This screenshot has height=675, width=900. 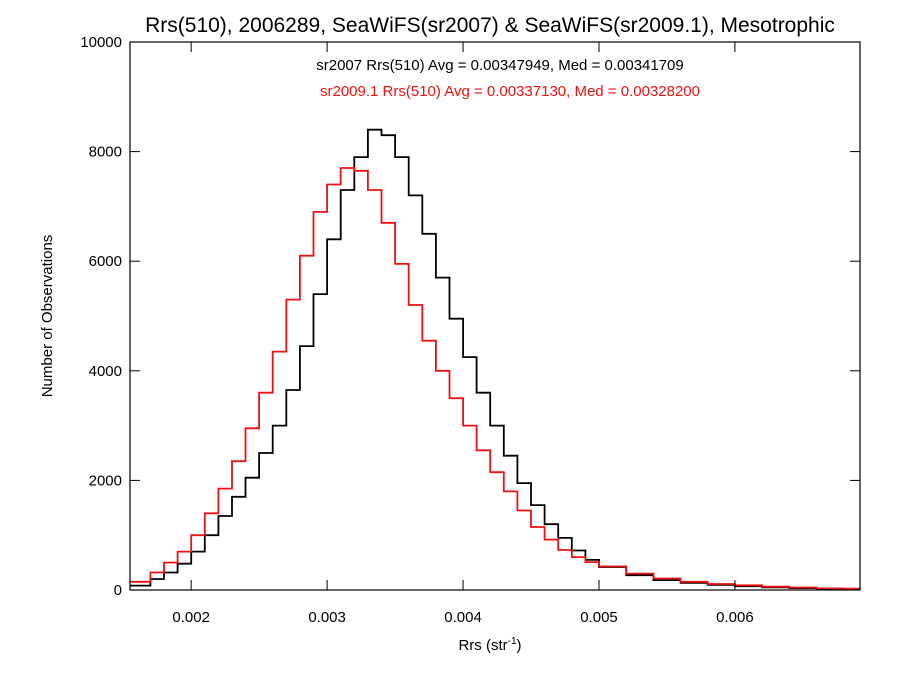 What do you see at coordinates (105, 261) in the screenshot?
I see `y-tick-label-3: 6000` at bounding box center [105, 261].